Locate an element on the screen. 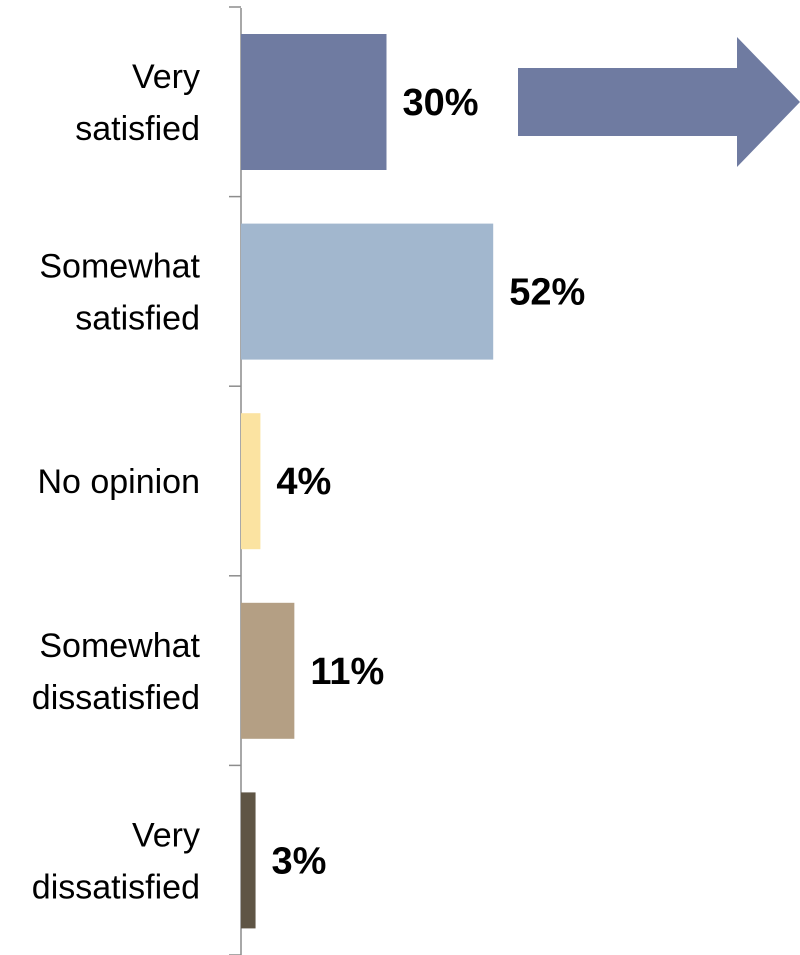 This screenshot has height=955, width=800. category-label-line: No opinion is located at coordinates (118, 482).